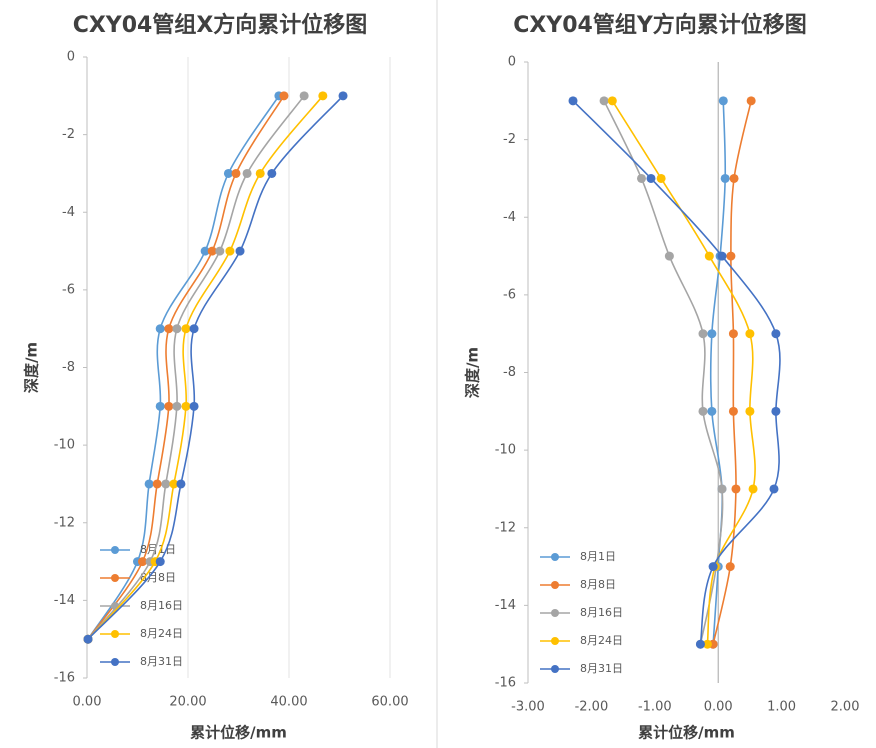 The width and height of the screenshot is (876, 748). I want to click on x-tick-label: 20.00, so click(187, 702).